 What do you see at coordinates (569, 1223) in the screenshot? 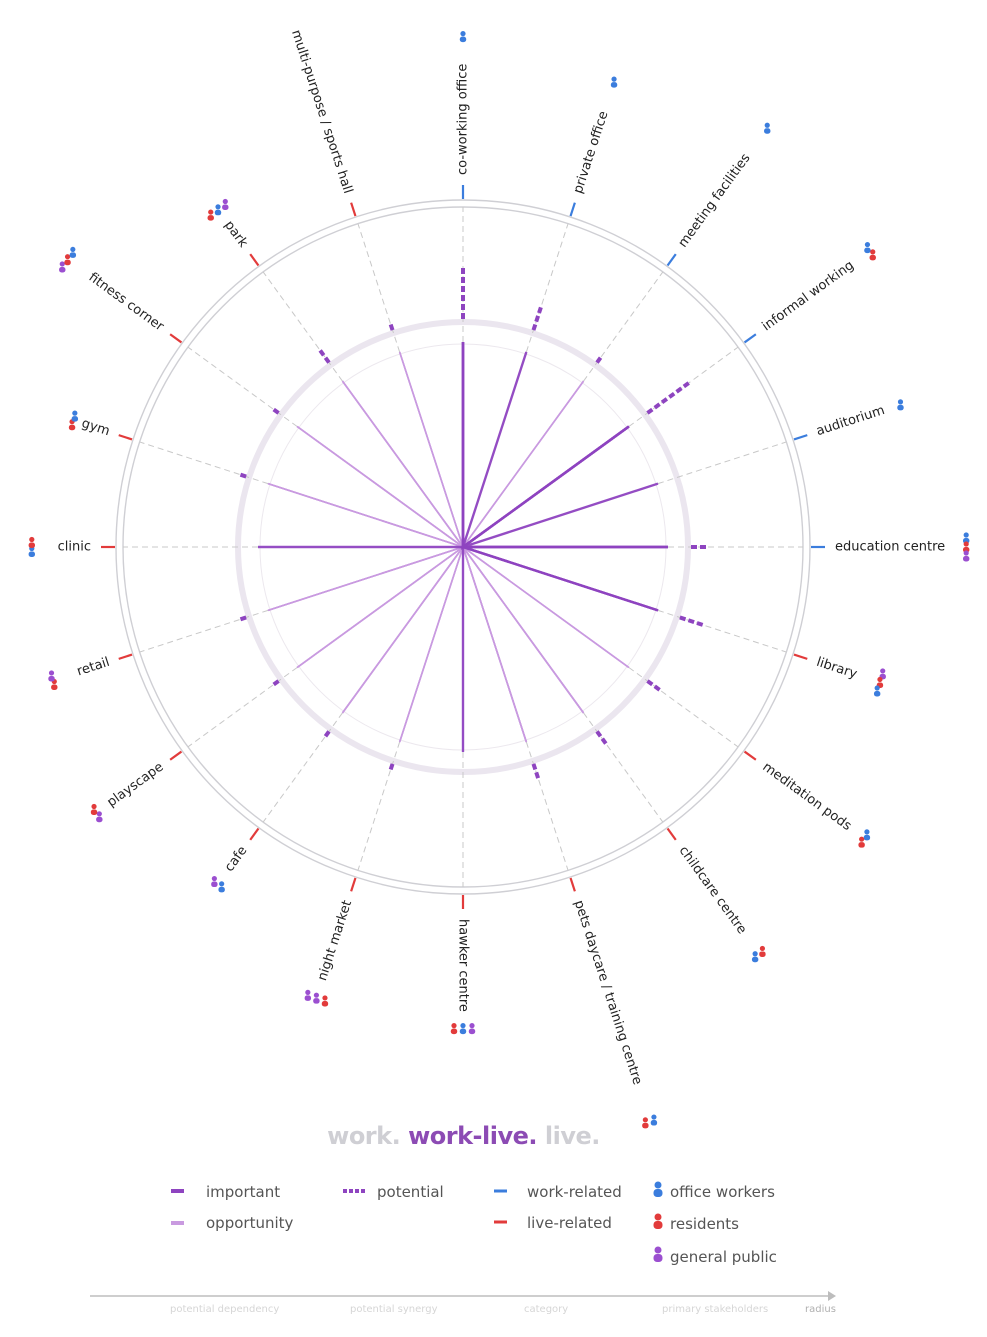
I see `legend-live-related: live-related` at bounding box center [569, 1223].